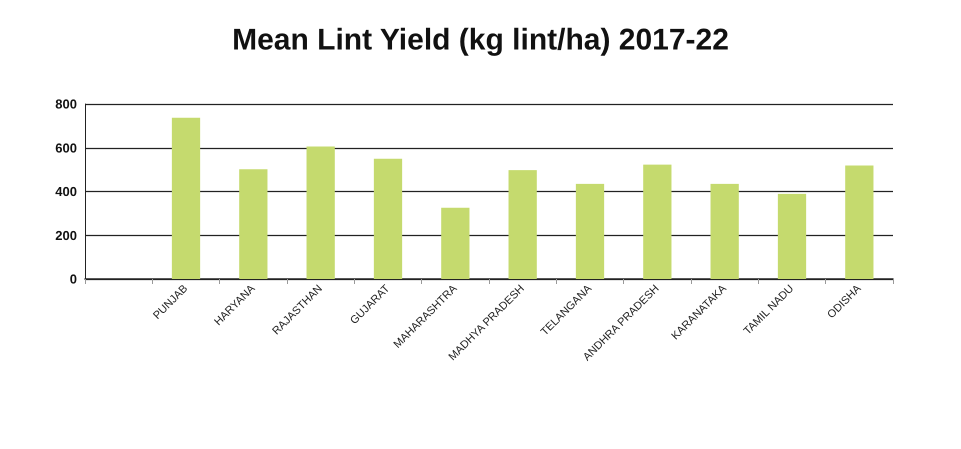  Describe the element at coordinates (66, 148) in the screenshot. I see `y-tick-label: 600` at that location.